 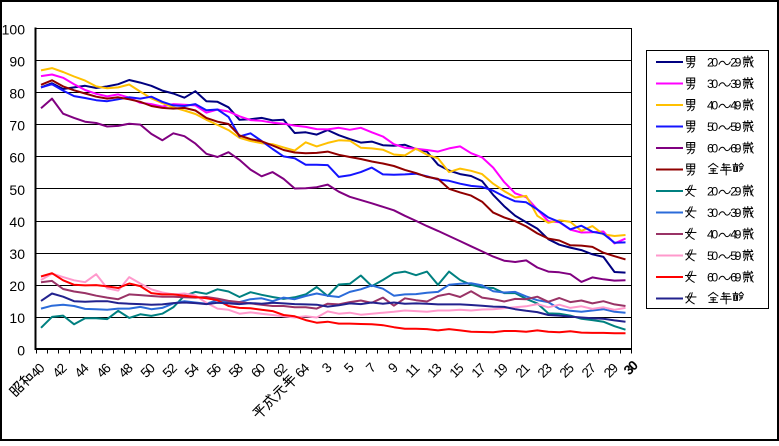 What do you see at coordinates (17, 94) in the screenshot?
I see `svg-text: 80` at bounding box center [17, 94].